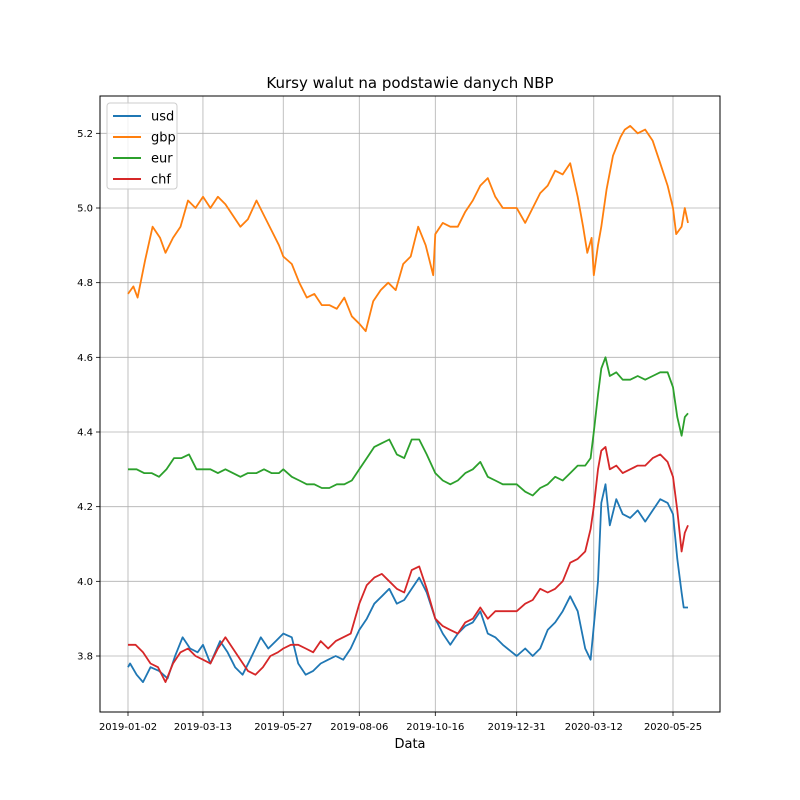 This screenshot has width=800, height=800. I want to click on legend: usd gbp eur chf, so click(142, 146).